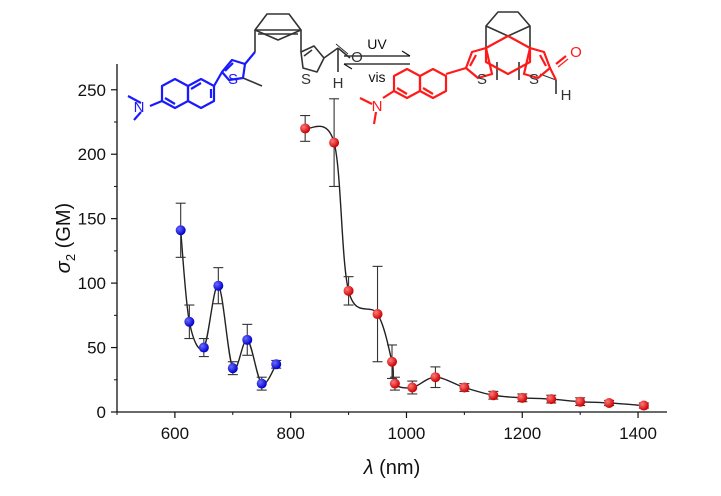  Describe the element at coordinates (377, 60) in the screenshot. I see `photoswitch-arrows: UV vis` at that location.